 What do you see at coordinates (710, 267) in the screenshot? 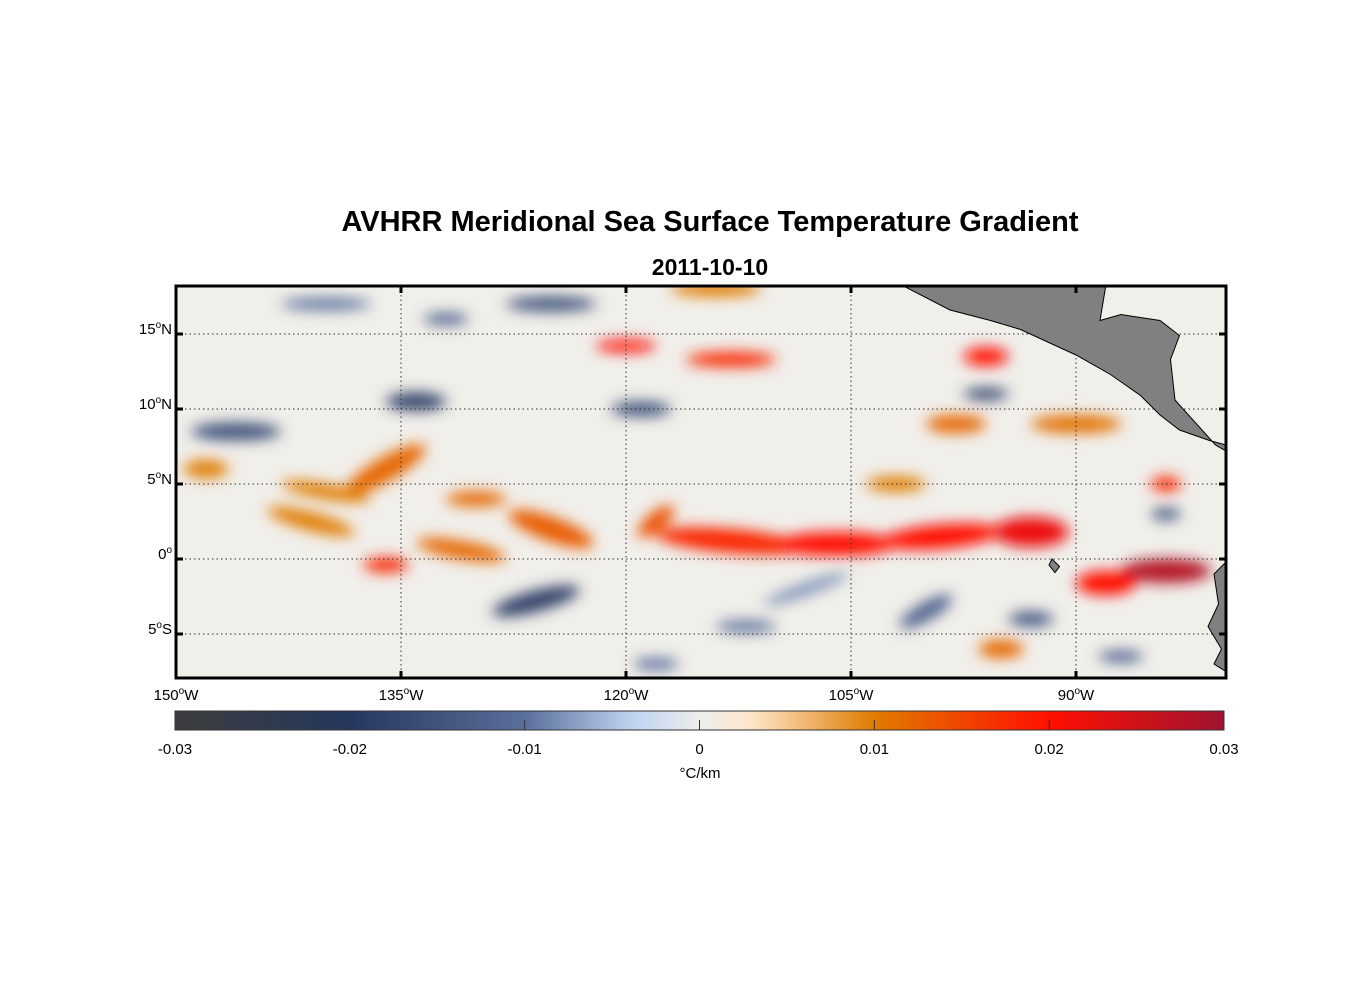
I see `chart-subtitle: 2011-10-10` at bounding box center [710, 267].